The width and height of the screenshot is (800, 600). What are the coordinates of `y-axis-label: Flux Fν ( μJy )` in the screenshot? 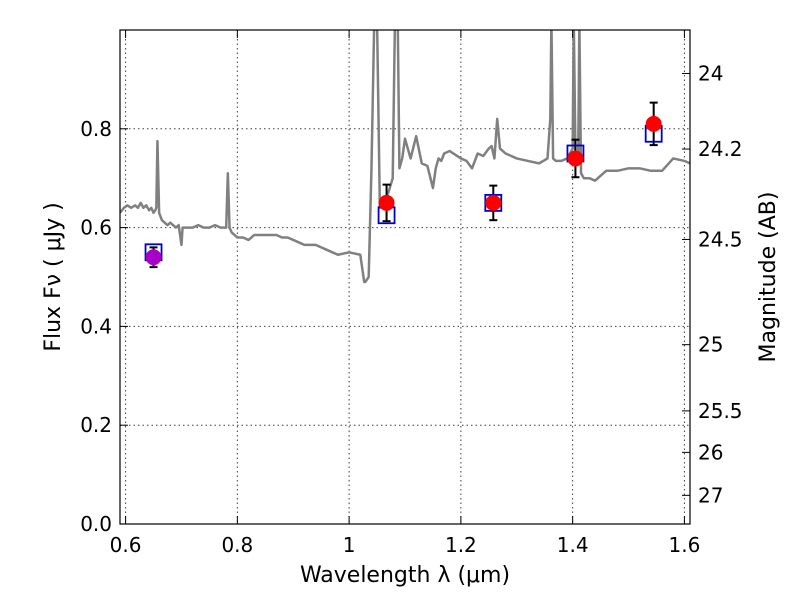 It's located at (53, 276).